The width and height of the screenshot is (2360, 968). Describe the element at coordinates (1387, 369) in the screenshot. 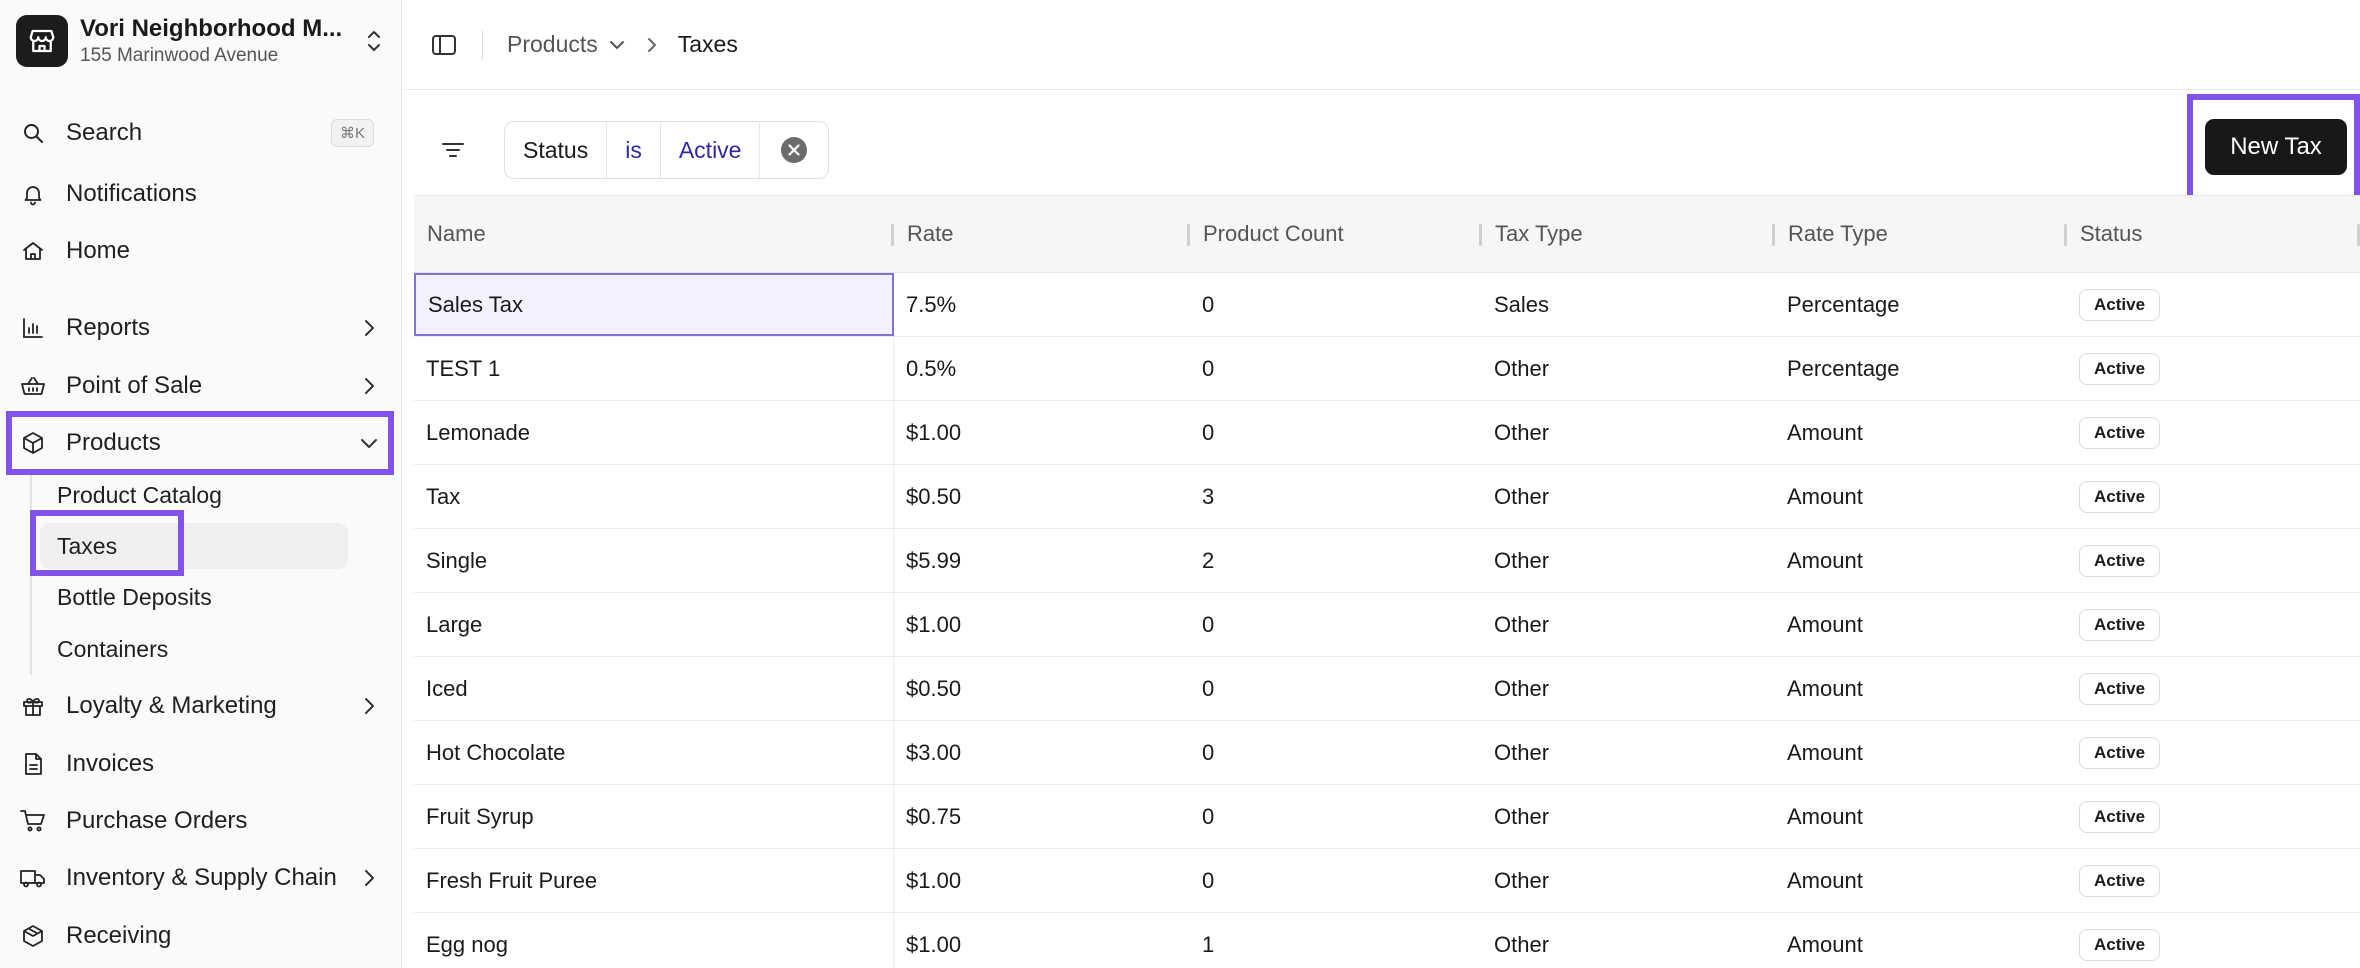

I see `table-row: TEST 1 0.5% 0 Other Percentage Active` at that location.